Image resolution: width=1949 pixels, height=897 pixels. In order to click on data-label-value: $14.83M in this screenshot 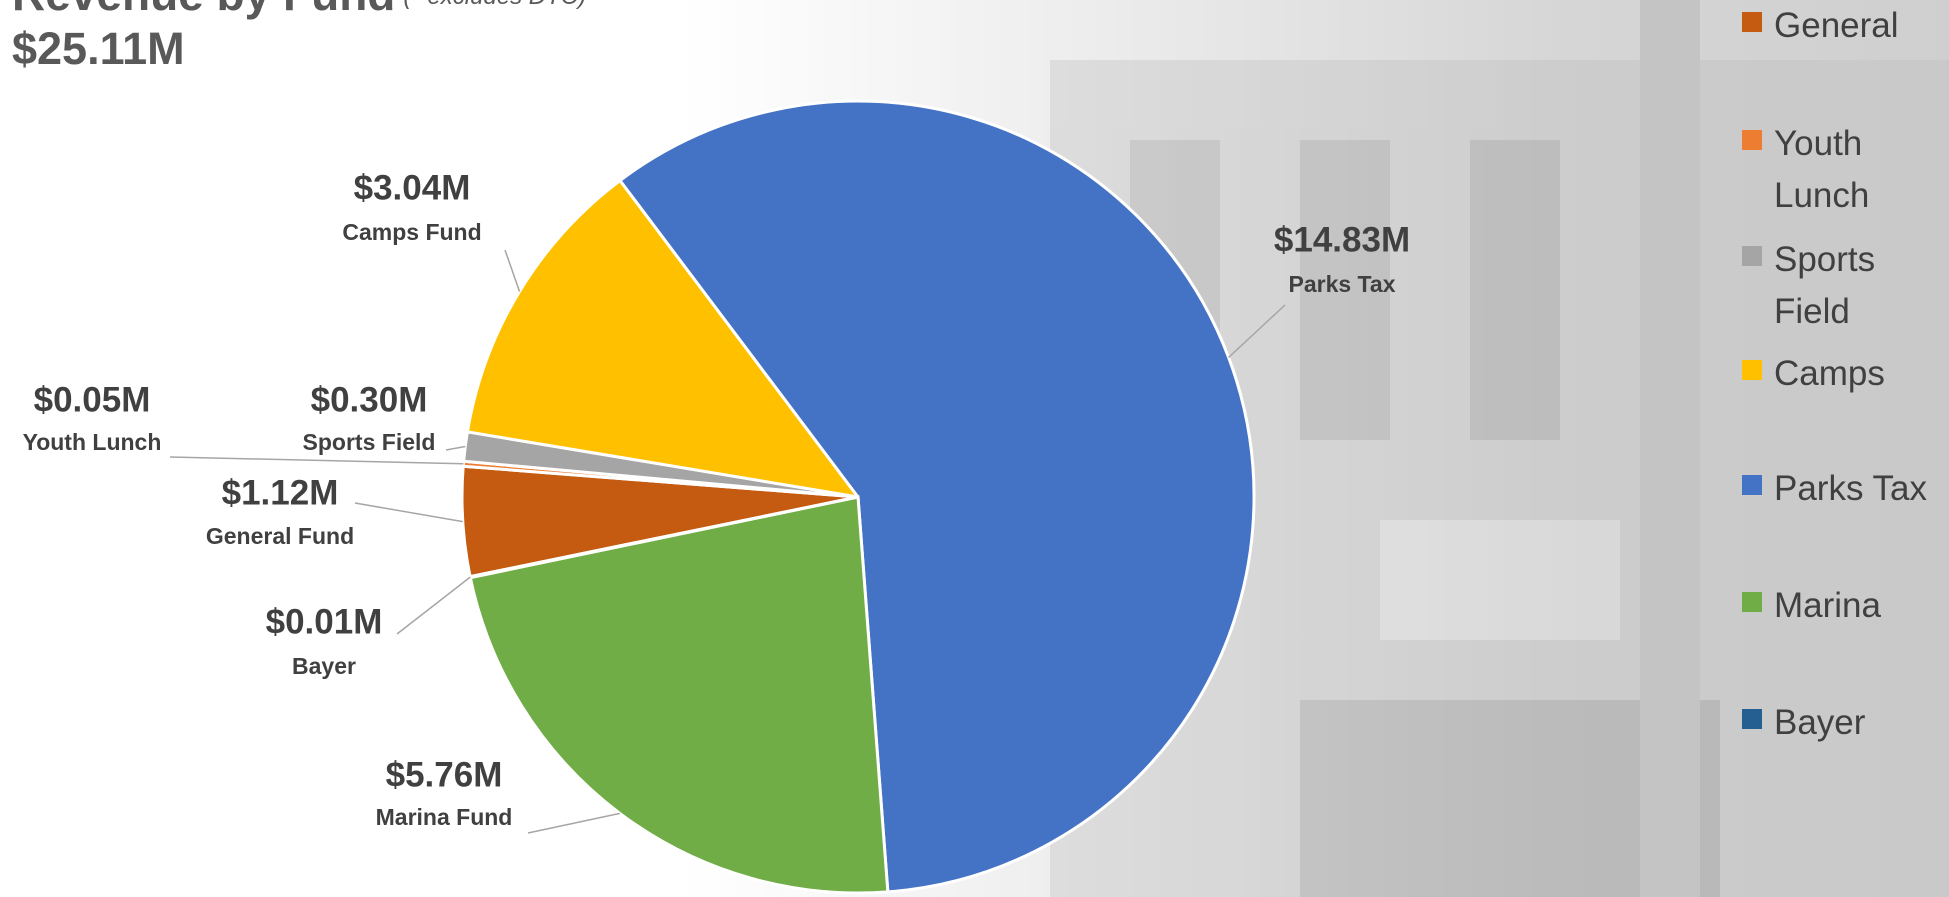, I will do `click(1342, 239)`.